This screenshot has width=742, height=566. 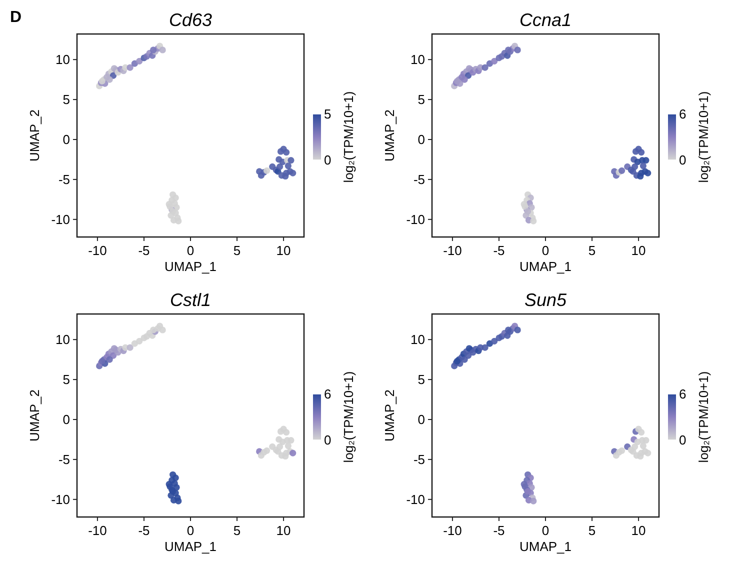 What do you see at coordinates (190, 20) in the screenshot?
I see `chart-title: Cd63` at bounding box center [190, 20].